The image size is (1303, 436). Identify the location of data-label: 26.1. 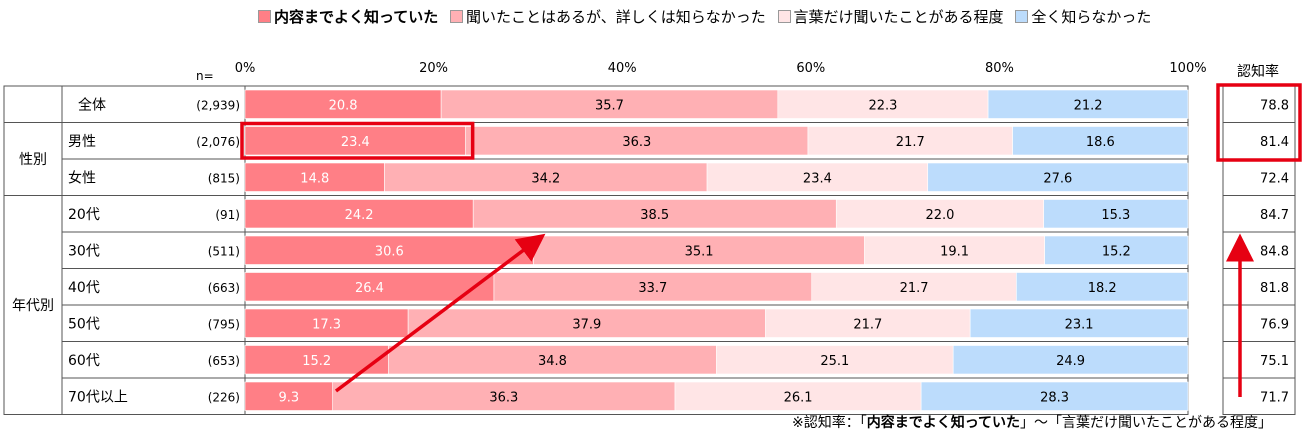
(798, 397).